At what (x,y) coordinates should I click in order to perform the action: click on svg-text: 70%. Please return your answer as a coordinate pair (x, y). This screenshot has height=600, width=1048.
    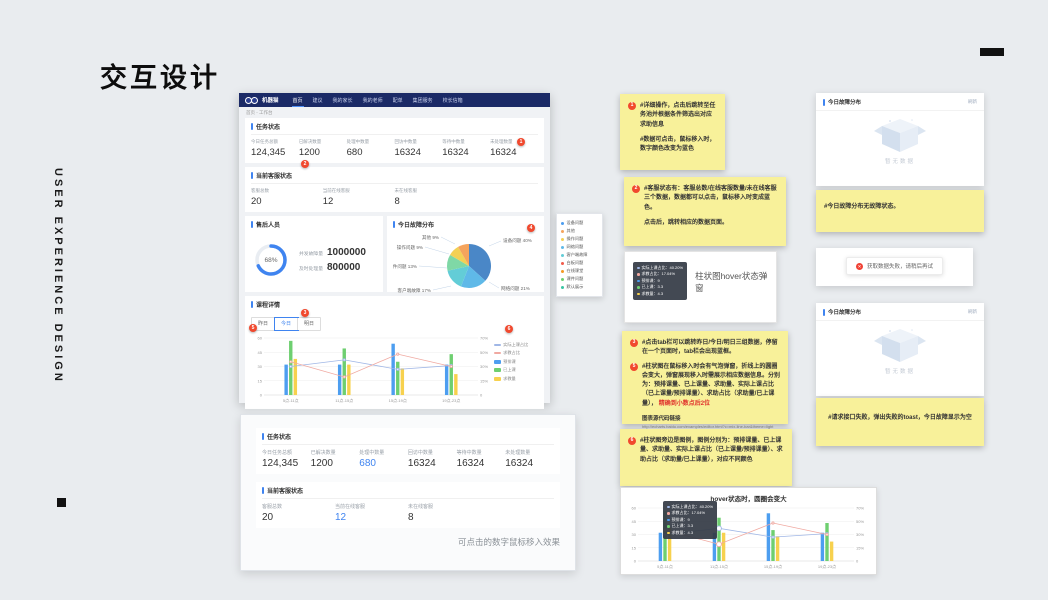
    Looking at the image, I should click on (484, 337).